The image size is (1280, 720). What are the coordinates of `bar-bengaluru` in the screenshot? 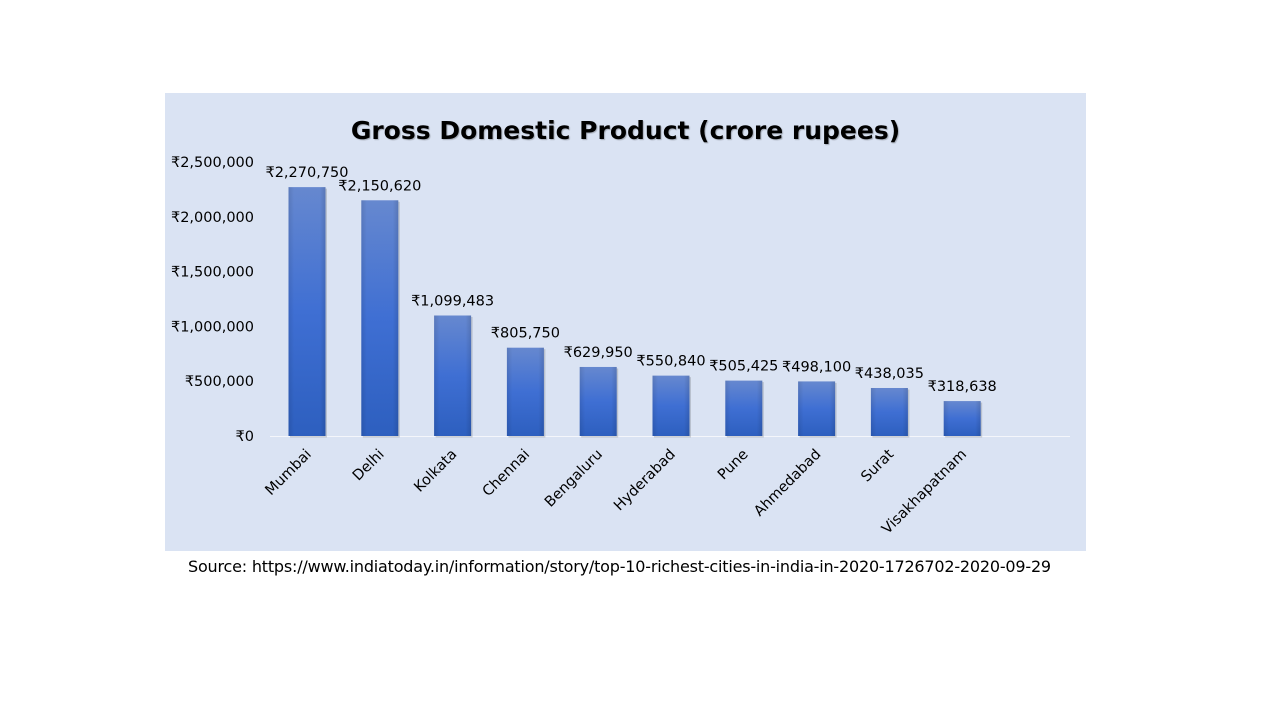 It's located at (599, 402).